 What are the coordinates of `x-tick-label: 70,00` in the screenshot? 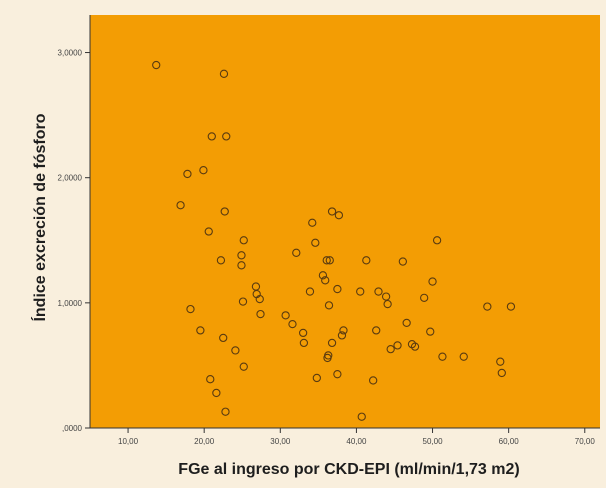 It's located at (585, 441).